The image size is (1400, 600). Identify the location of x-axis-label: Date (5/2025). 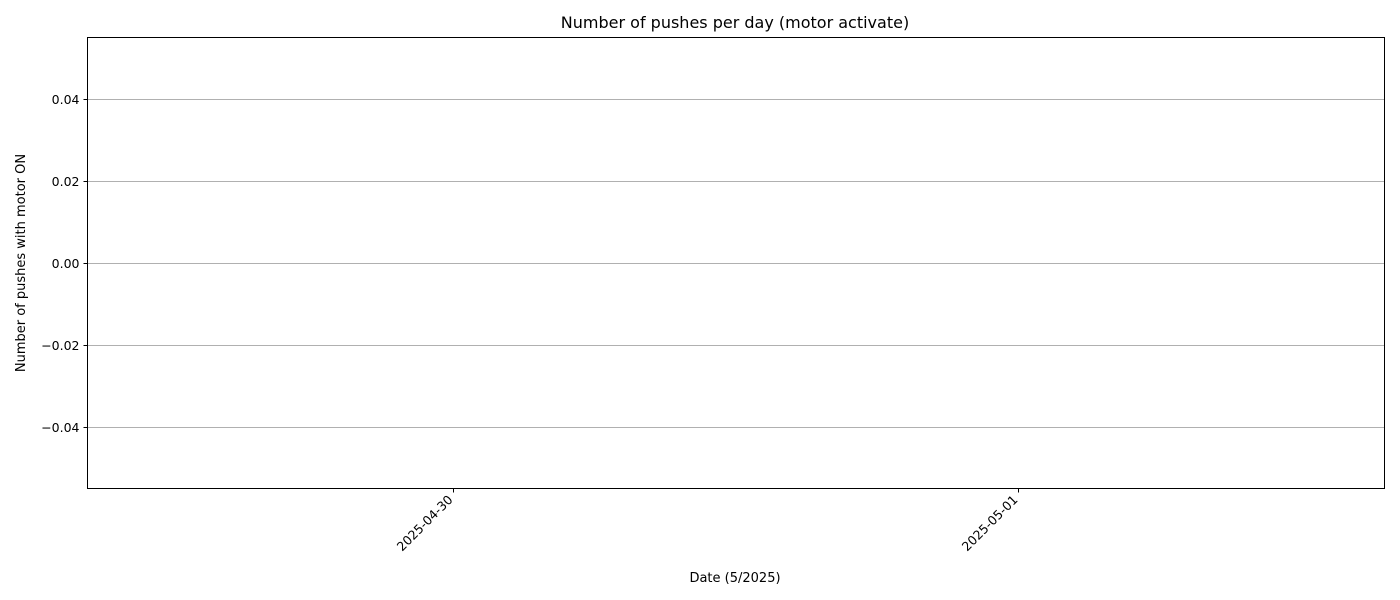
(734, 578).